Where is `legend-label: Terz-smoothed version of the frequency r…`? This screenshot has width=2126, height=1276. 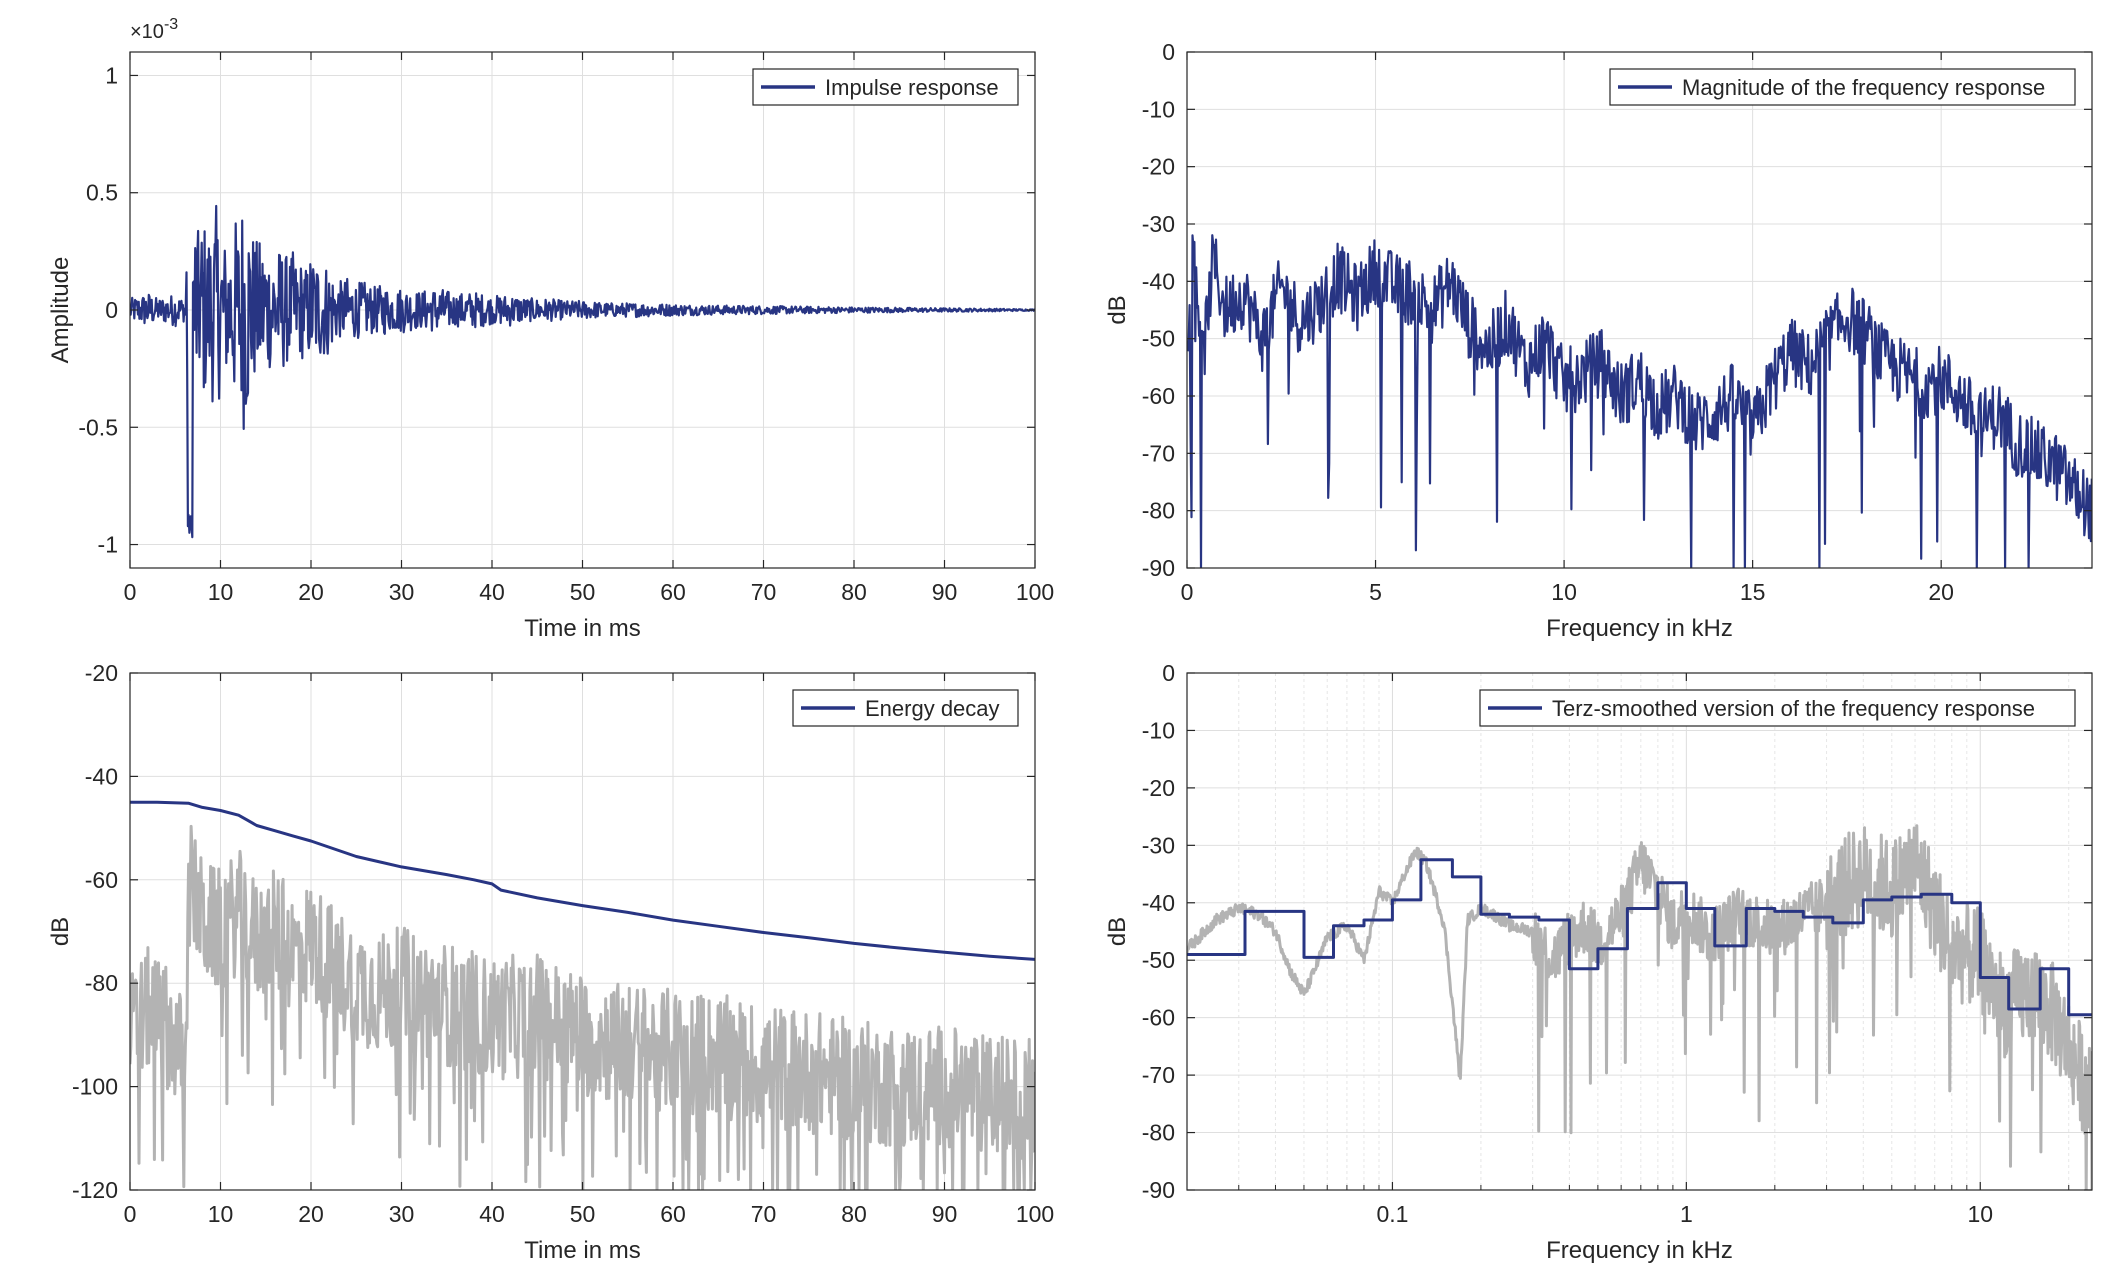 legend-label: Terz-smoothed version of the frequency r… is located at coordinates (1793, 708).